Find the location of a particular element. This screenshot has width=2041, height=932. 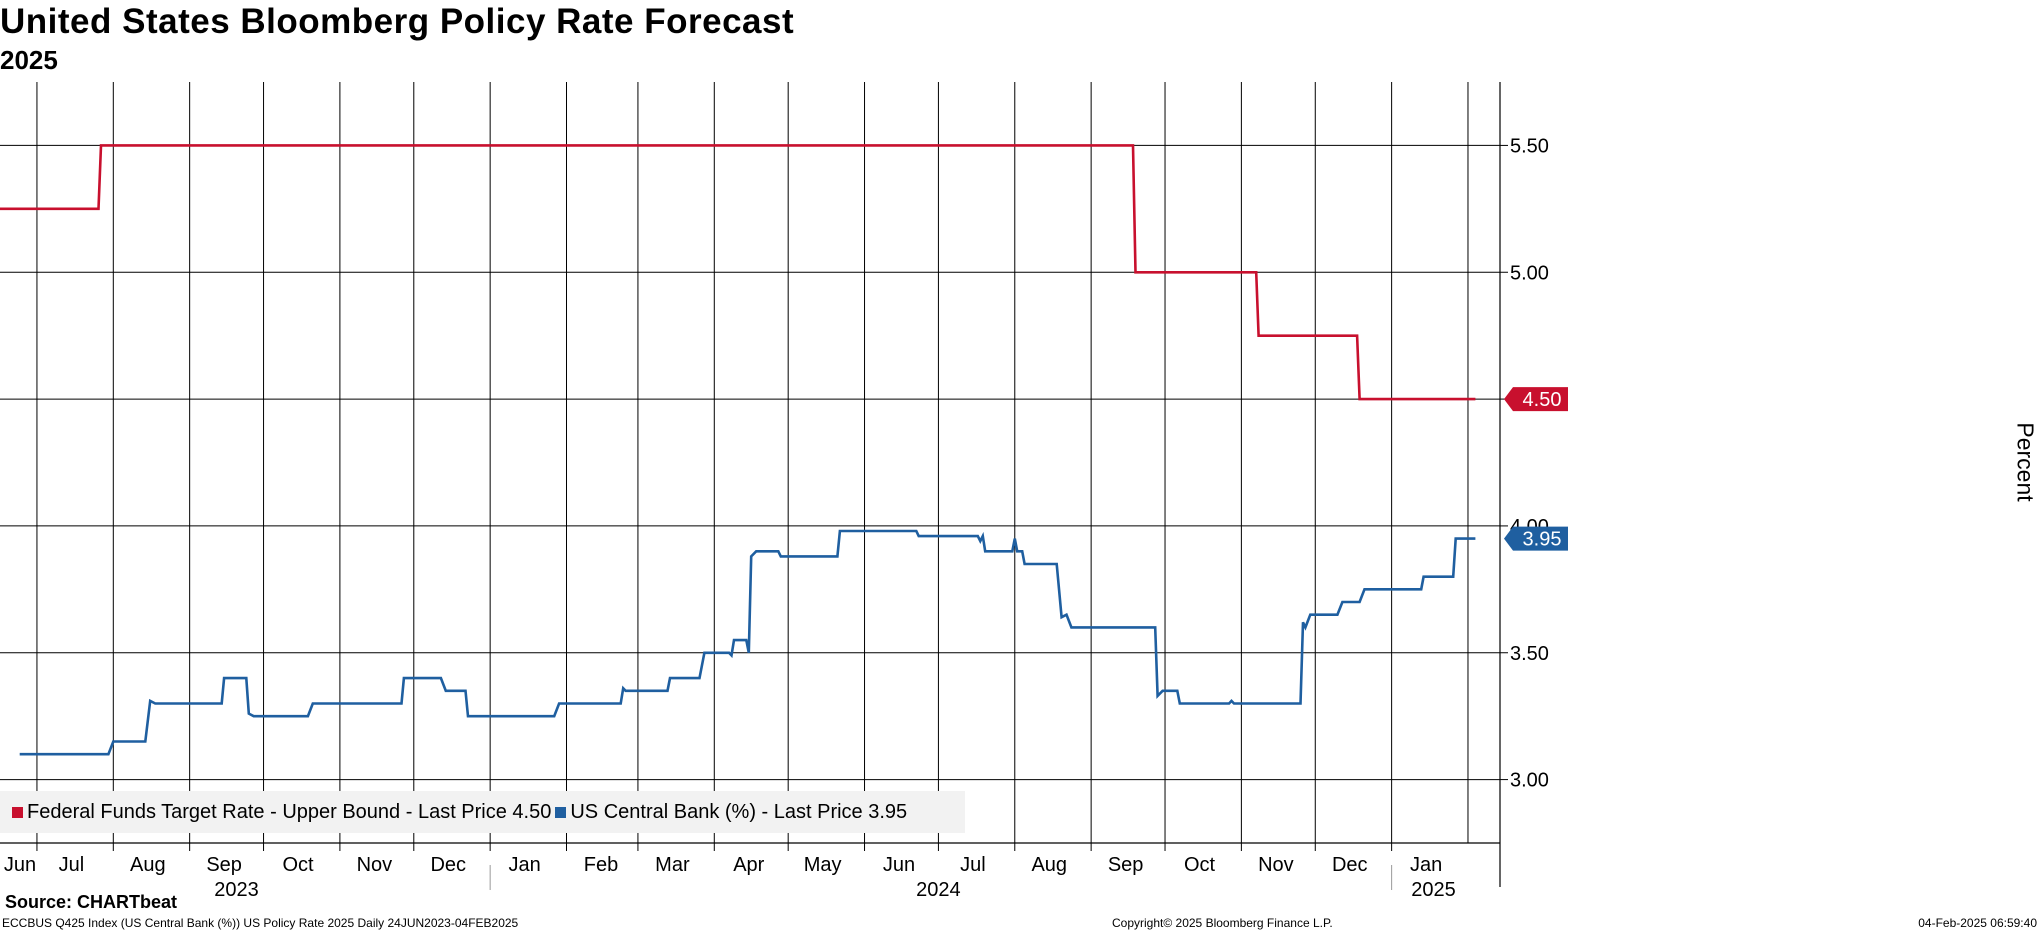

footer-copyright: Copyright© 2025 Bloomberg Finance L.P. is located at coordinates (1222, 923).